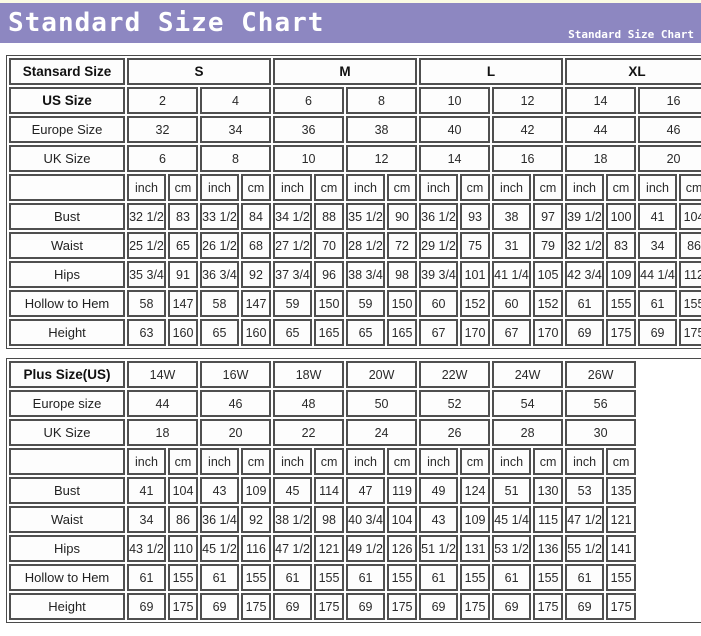 This screenshot has width=701, height=636. I want to click on cell-value: 46, so click(669, 129).